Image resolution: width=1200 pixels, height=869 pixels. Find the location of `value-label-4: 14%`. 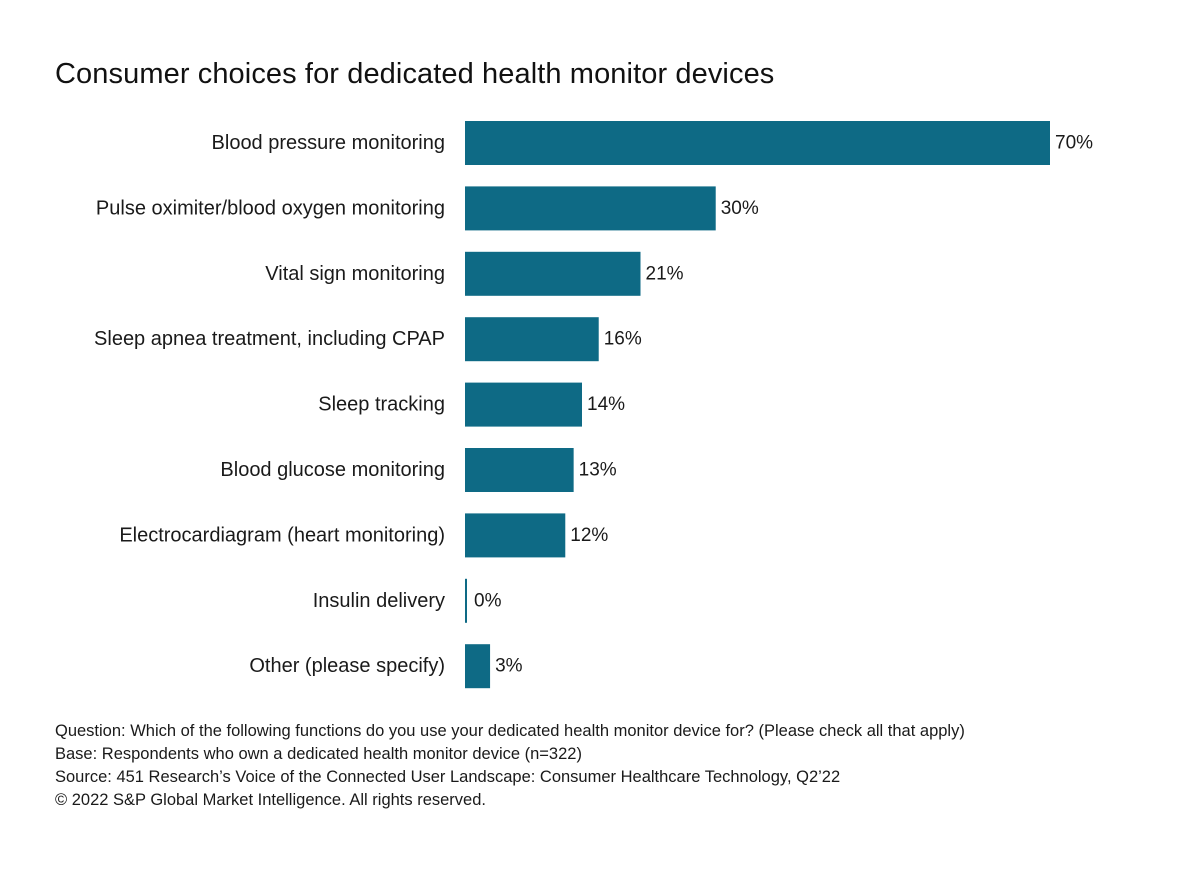

value-label-4: 14% is located at coordinates (606, 404).